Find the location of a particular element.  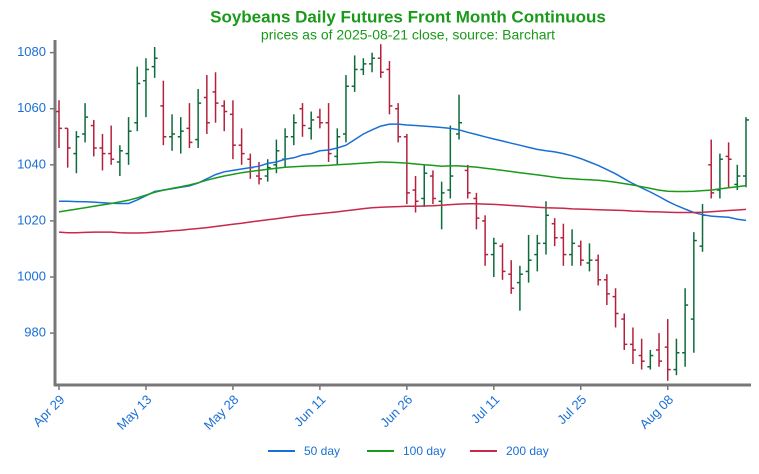

x-tick-label: May 13 is located at coordinates (134, 412).